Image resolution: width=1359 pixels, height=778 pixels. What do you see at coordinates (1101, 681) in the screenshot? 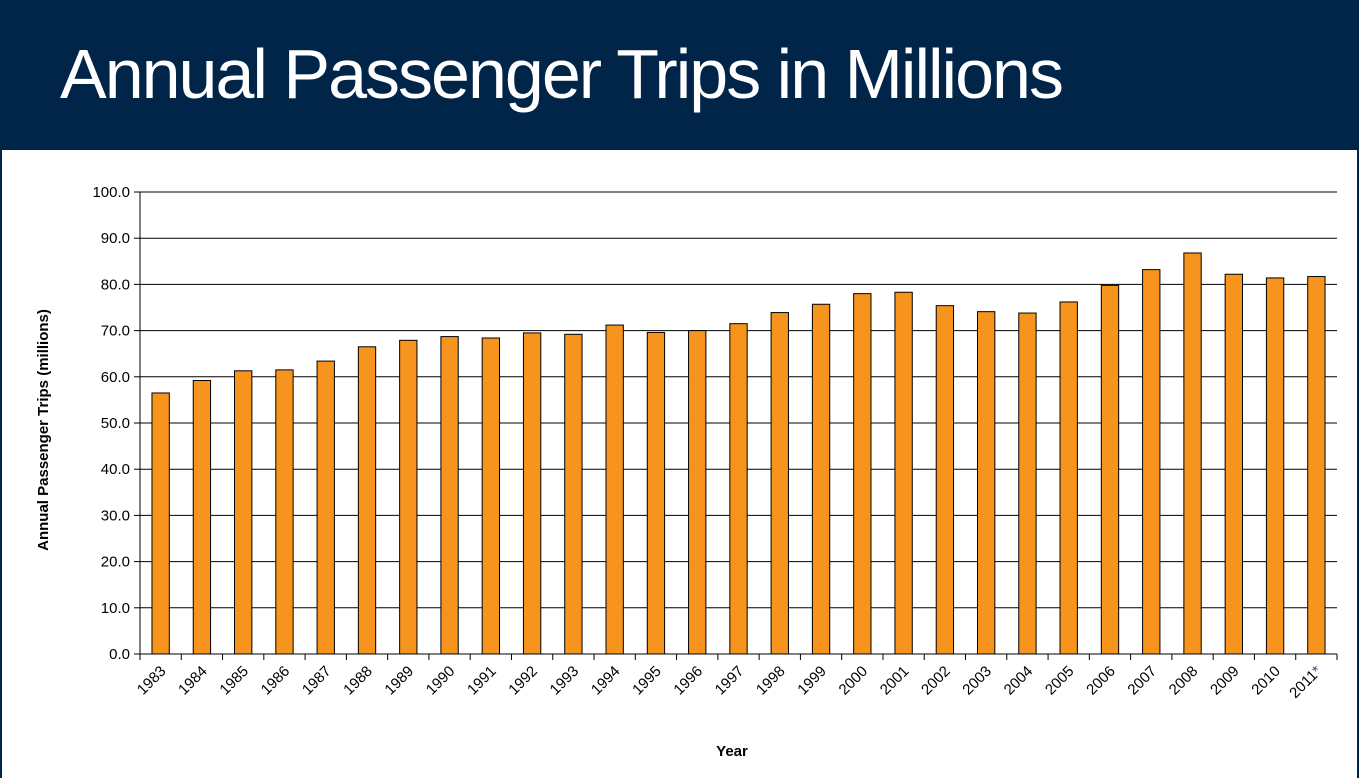
I see `x-tick-label: 2006` at bounding box center [1101, 681].